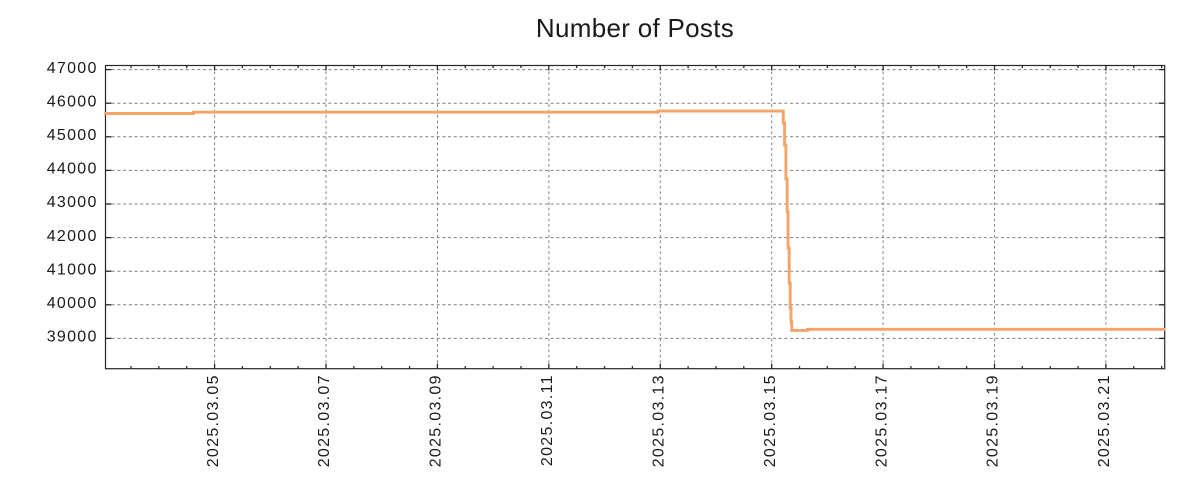  What do you see at coordinates (993, 420) in the screenshot?
I see `svg-text: 2025.03.19` at bounding box center [993, 420].